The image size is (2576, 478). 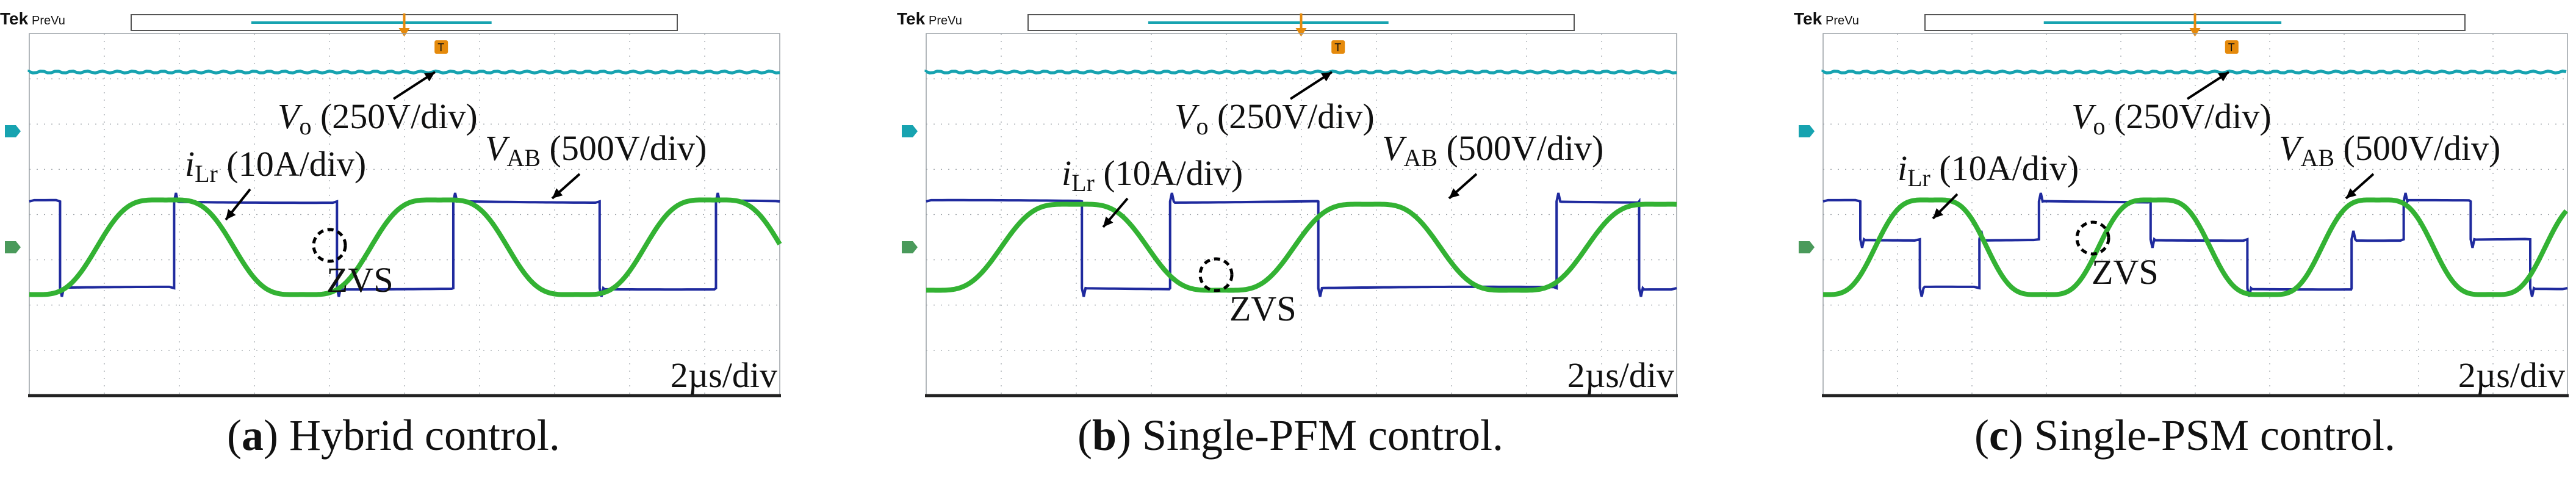 What do you see at coordinates (1104, 435) in the screenshot?
I see `caption-letter: b` at bounding box center [1104, 435].